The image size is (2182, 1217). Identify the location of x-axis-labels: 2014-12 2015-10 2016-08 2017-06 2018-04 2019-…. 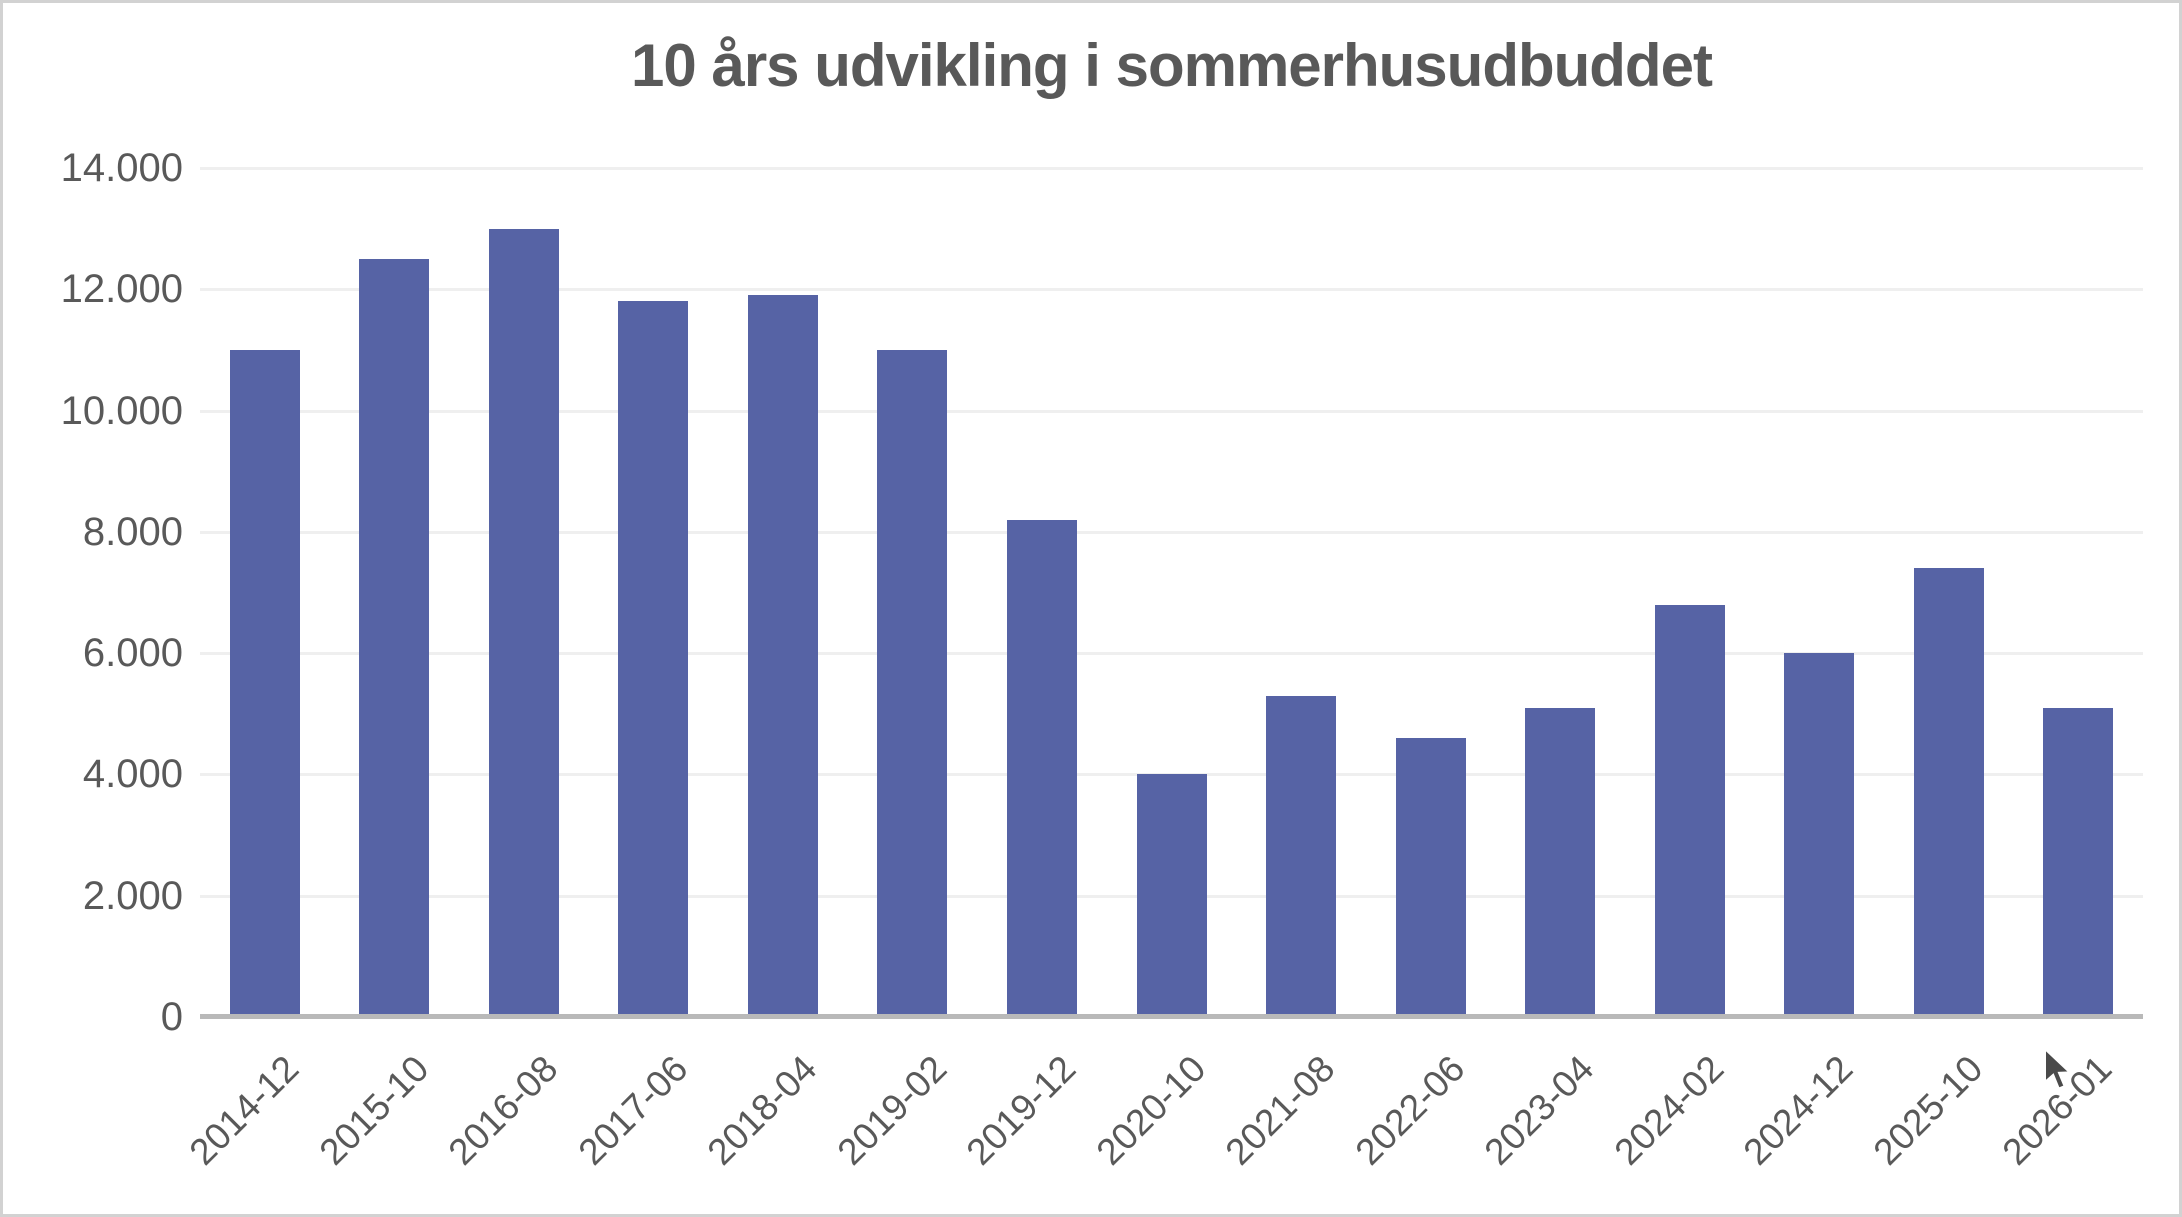
(1150, 1110).